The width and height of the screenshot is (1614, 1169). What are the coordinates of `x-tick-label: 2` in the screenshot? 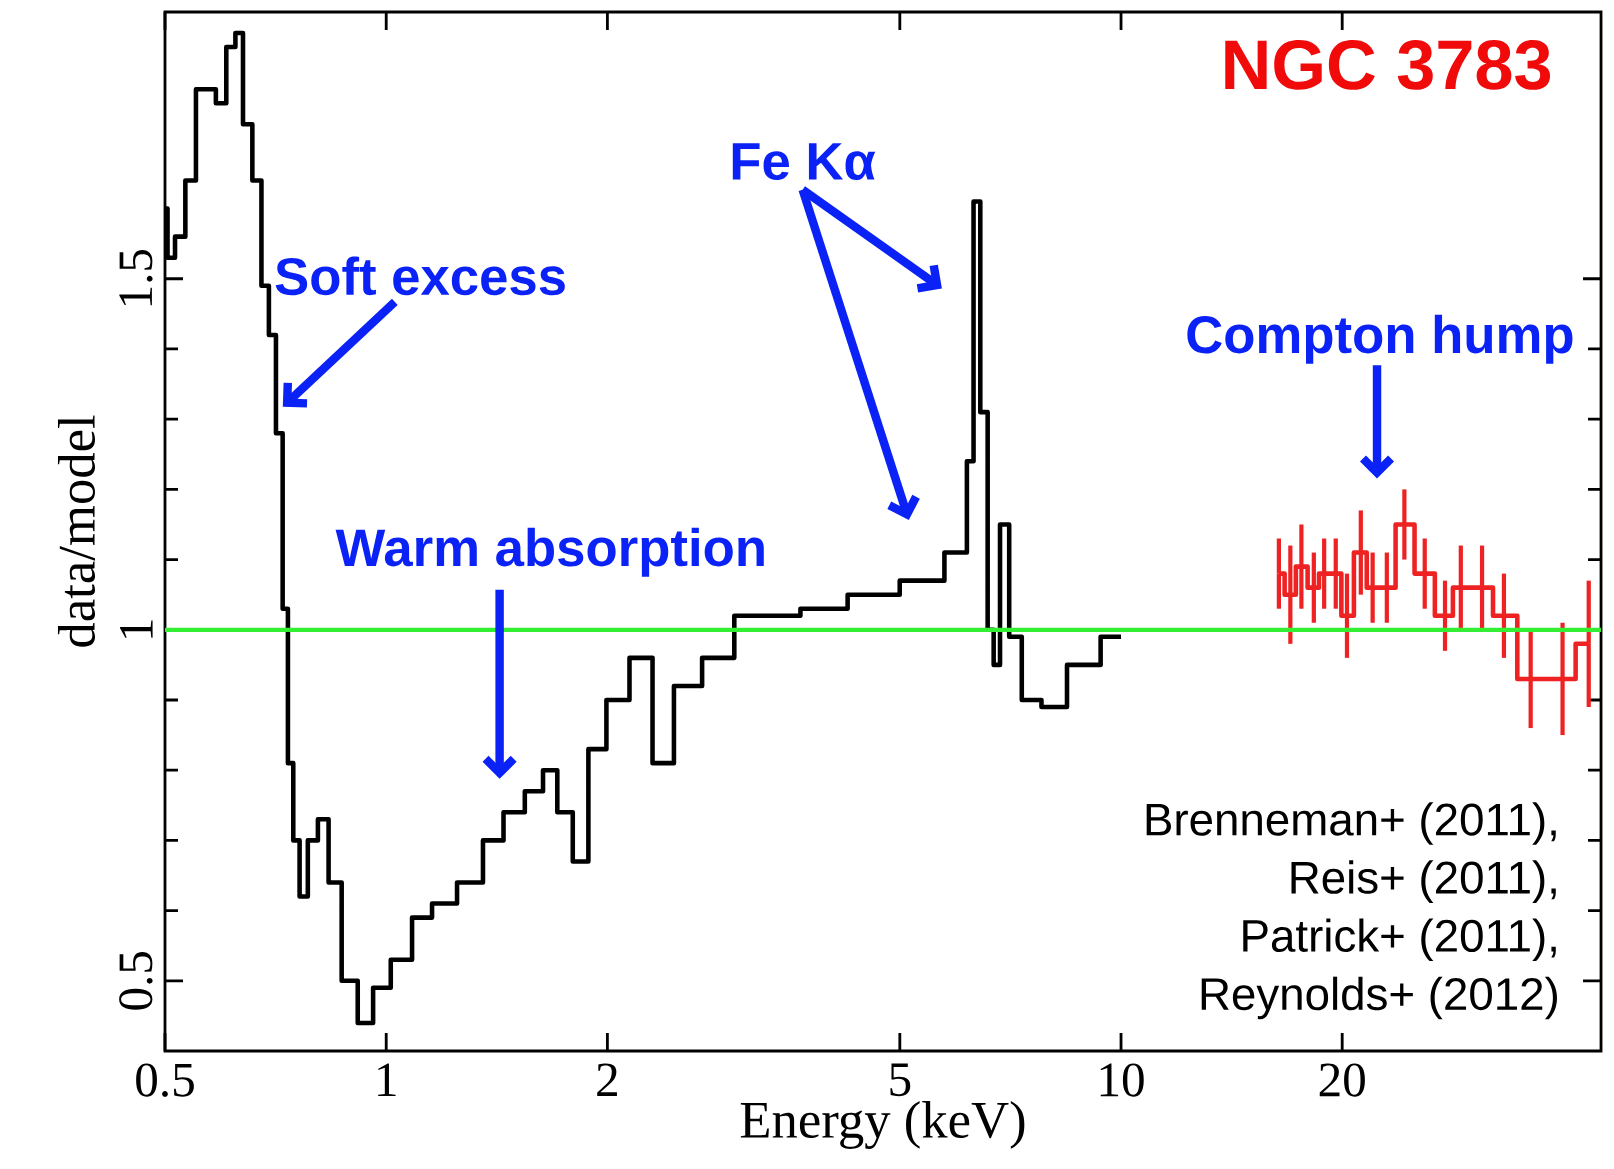 It's located at (607, 1079).